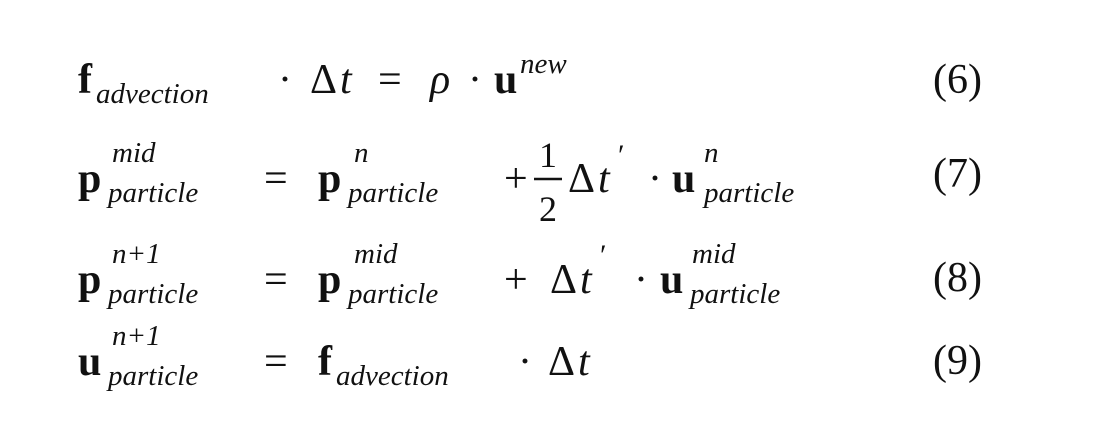 This screenshot has height=448, width=1116. Describe the element at coordinates (957, 361) in the screenshot. I see `equation-number: (9)` at that location.